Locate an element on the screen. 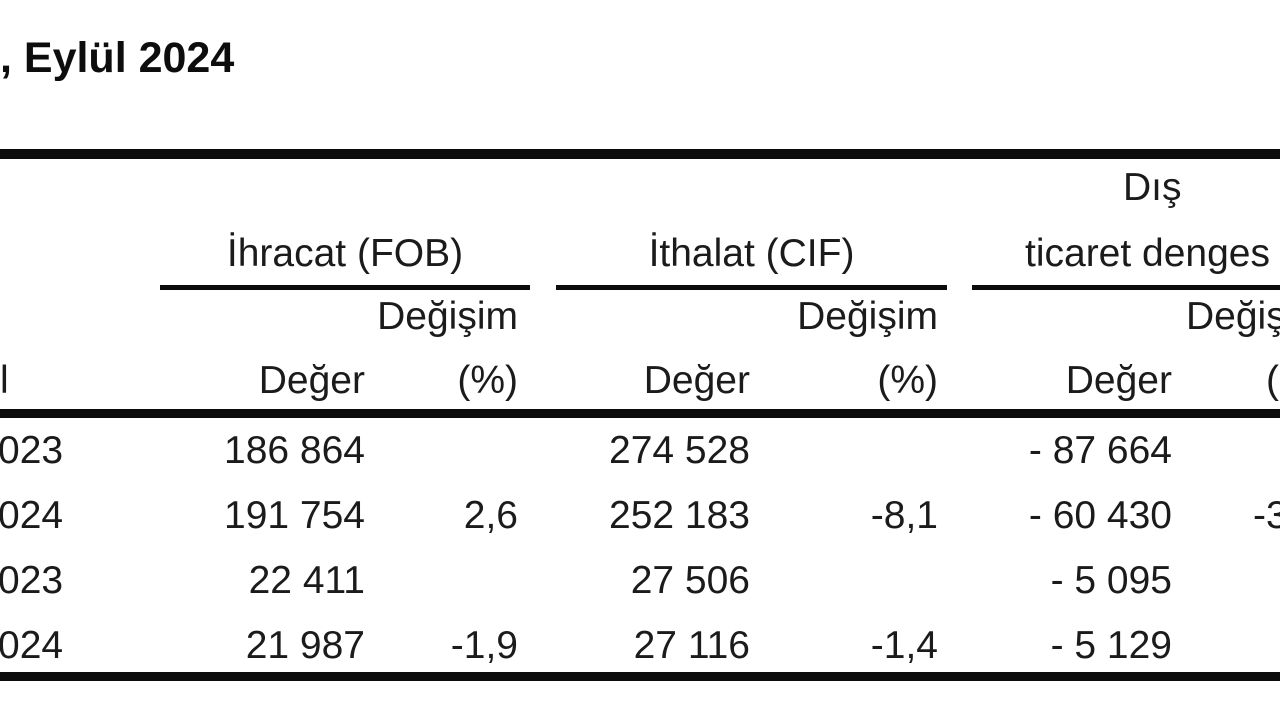  import-value-cell: 252 183 is located at coordinates (679, 515).